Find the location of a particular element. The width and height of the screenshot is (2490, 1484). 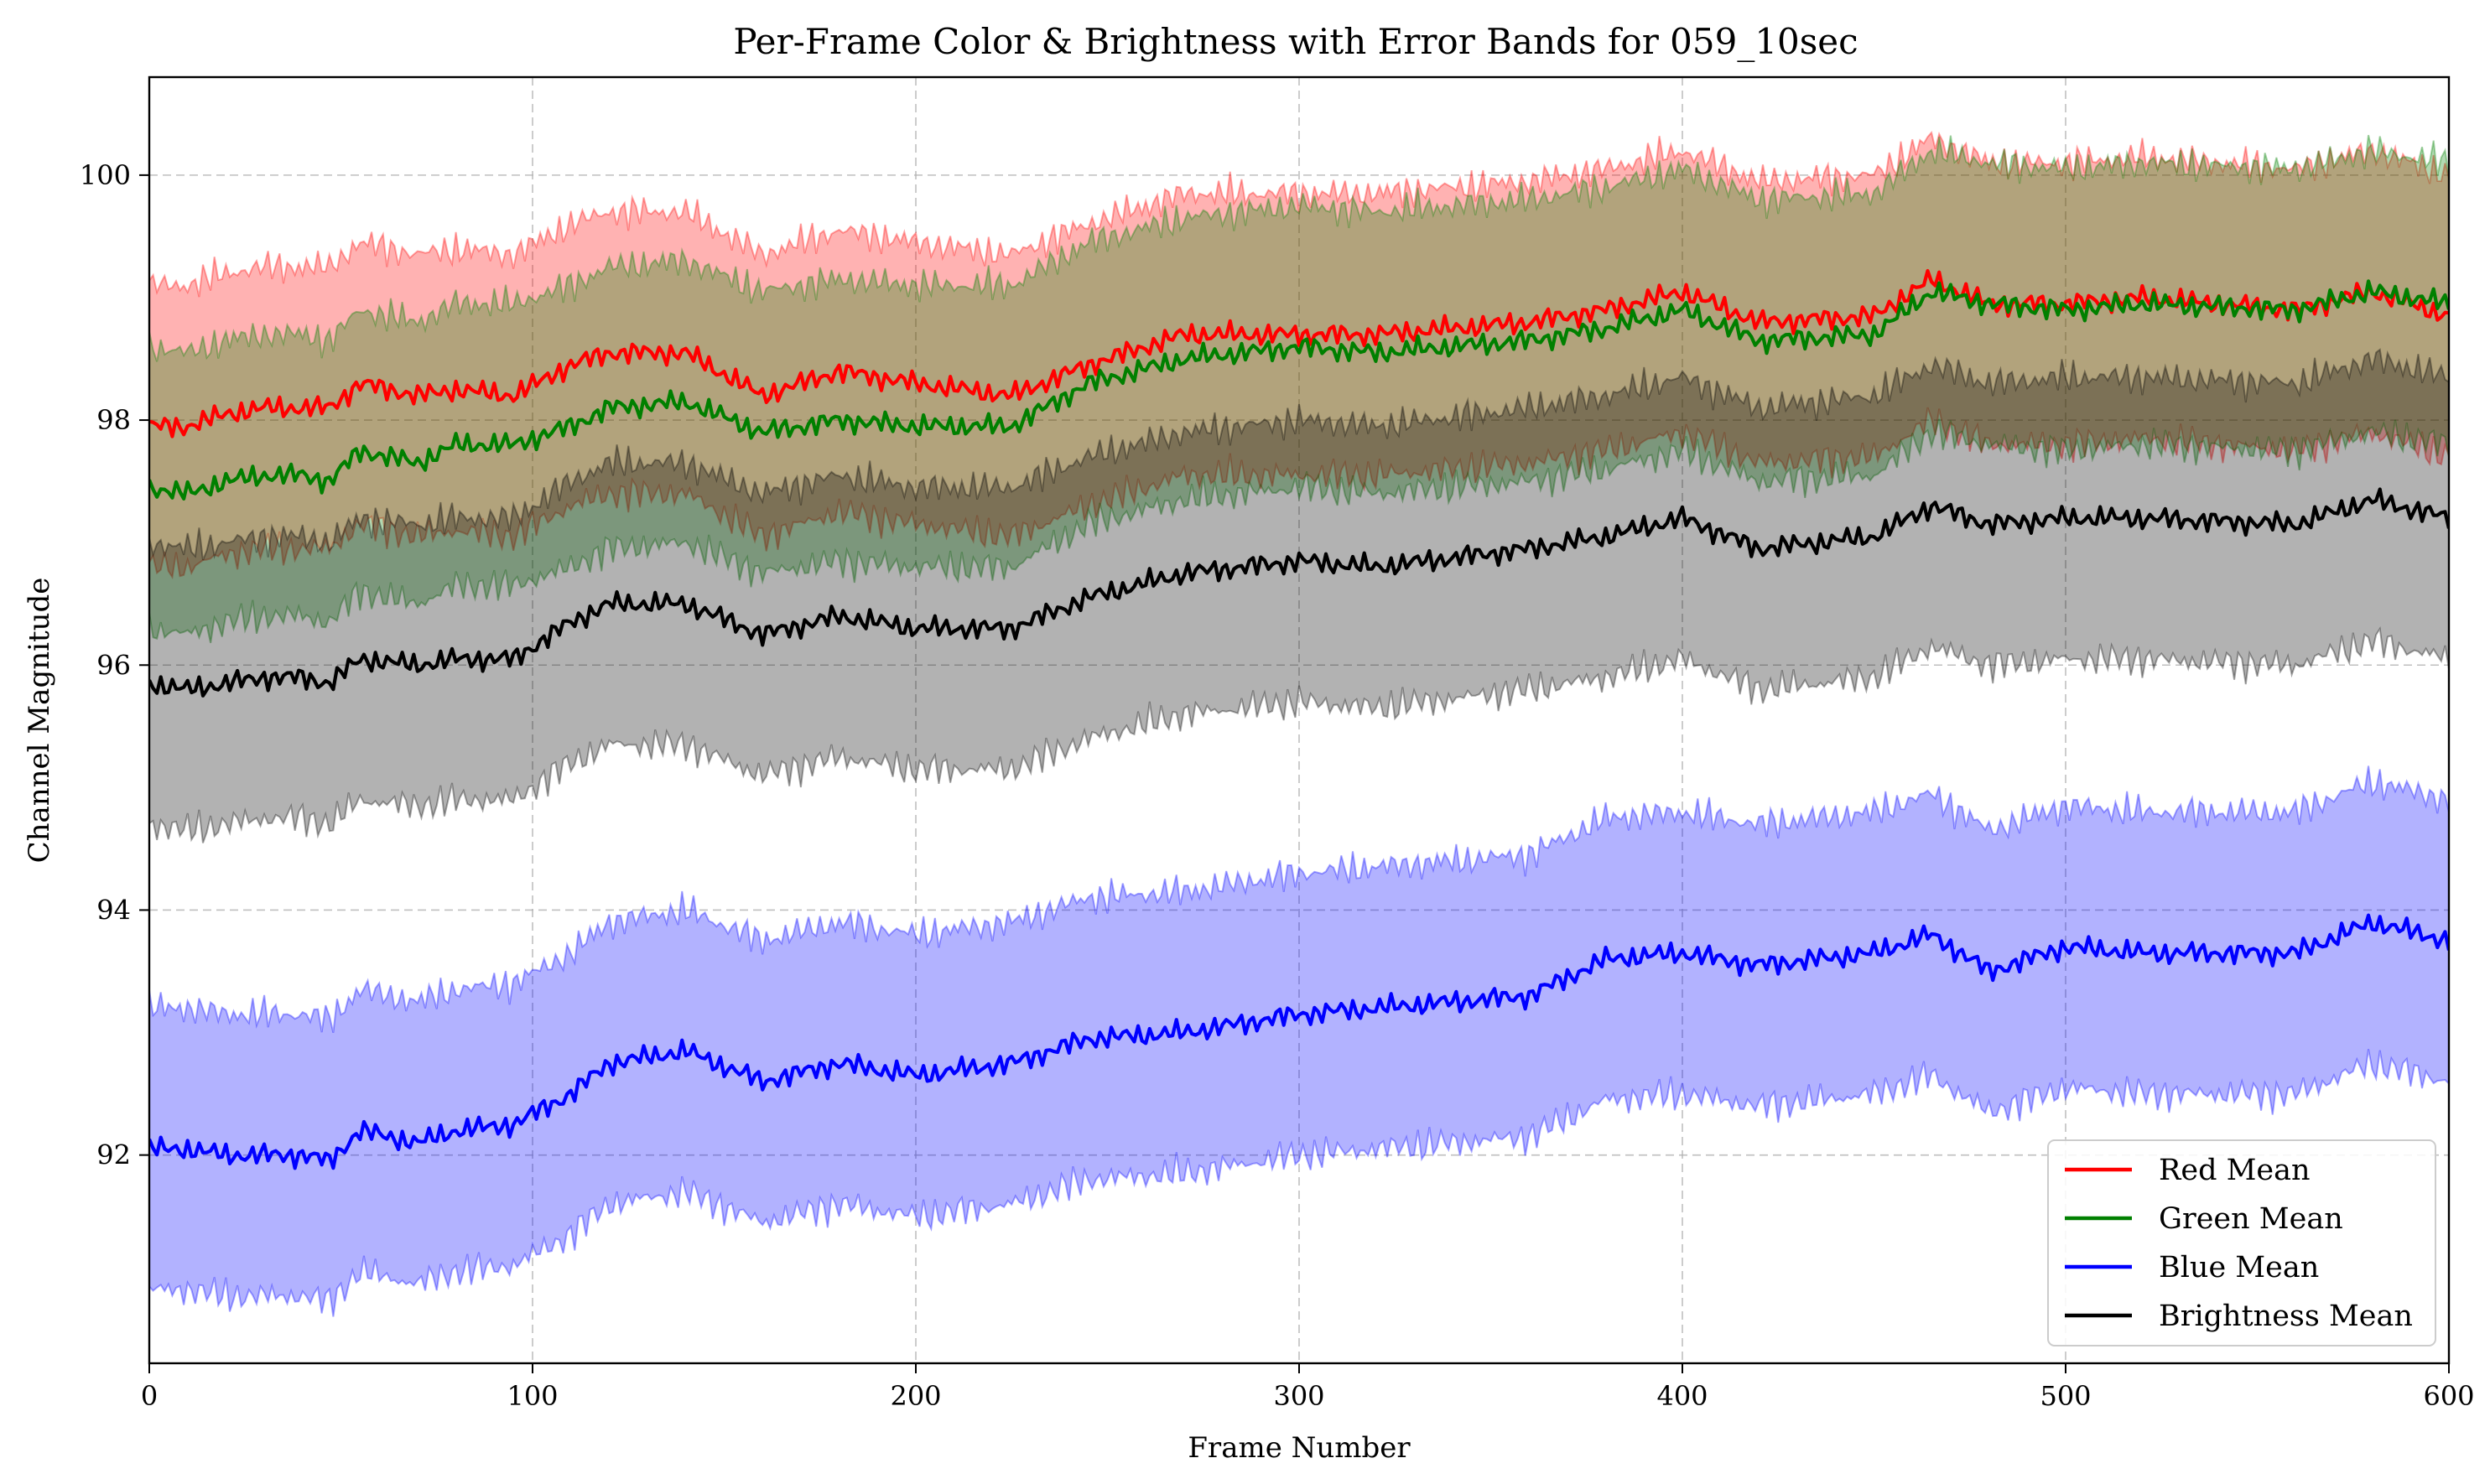

brightness-mean-band-upper-edge is located at coordinates (1299, 454).